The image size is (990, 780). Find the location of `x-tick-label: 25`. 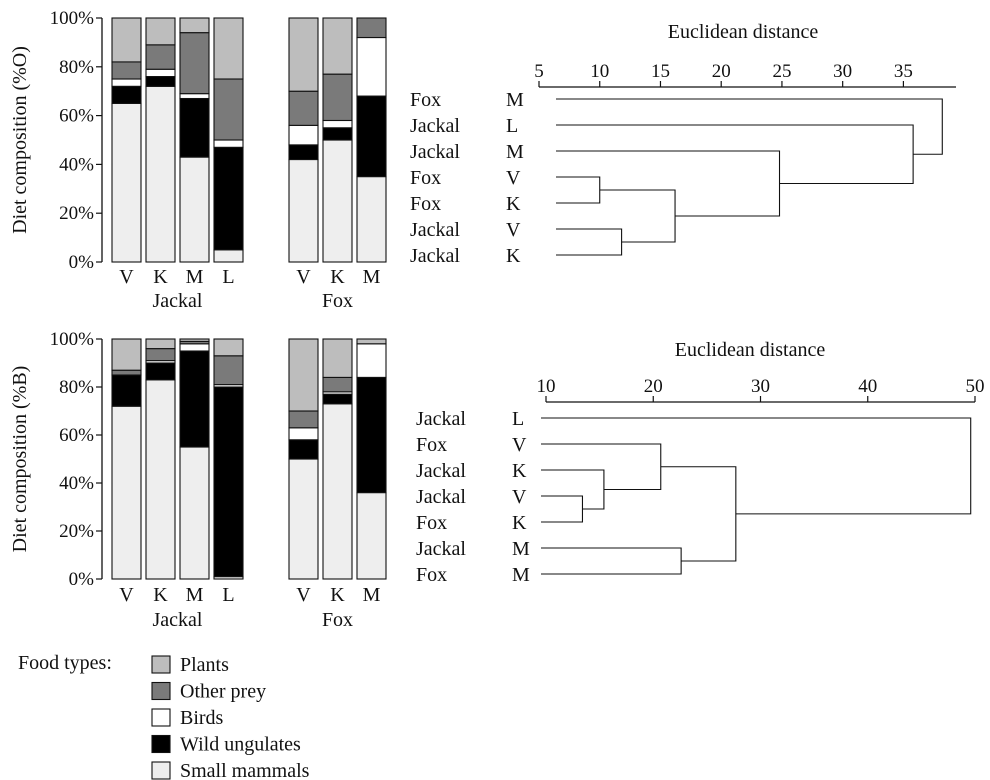

x-tick-label: 25 is located at coordinates (781, 71).